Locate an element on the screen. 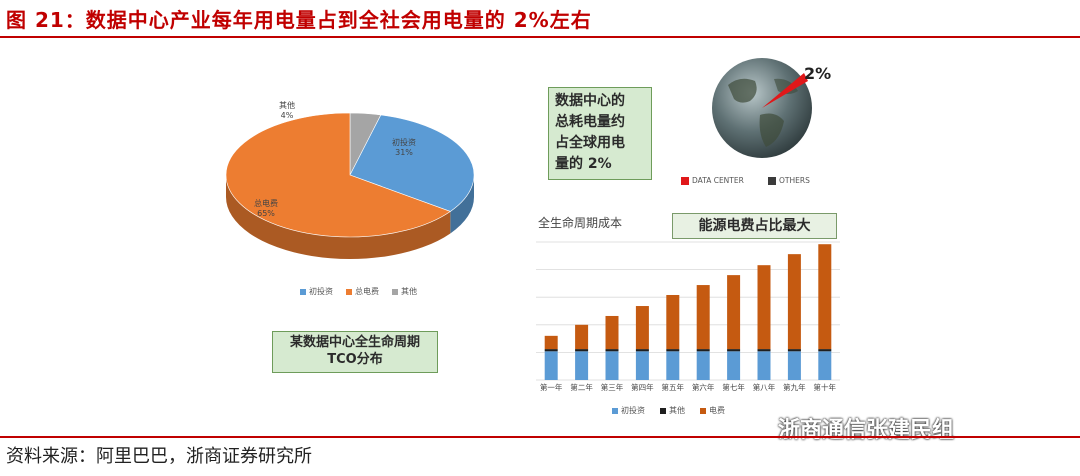 This screenshot has height=476, width=1080. pie-label-power-name: 总电费 is located at coordinates (266, 203).